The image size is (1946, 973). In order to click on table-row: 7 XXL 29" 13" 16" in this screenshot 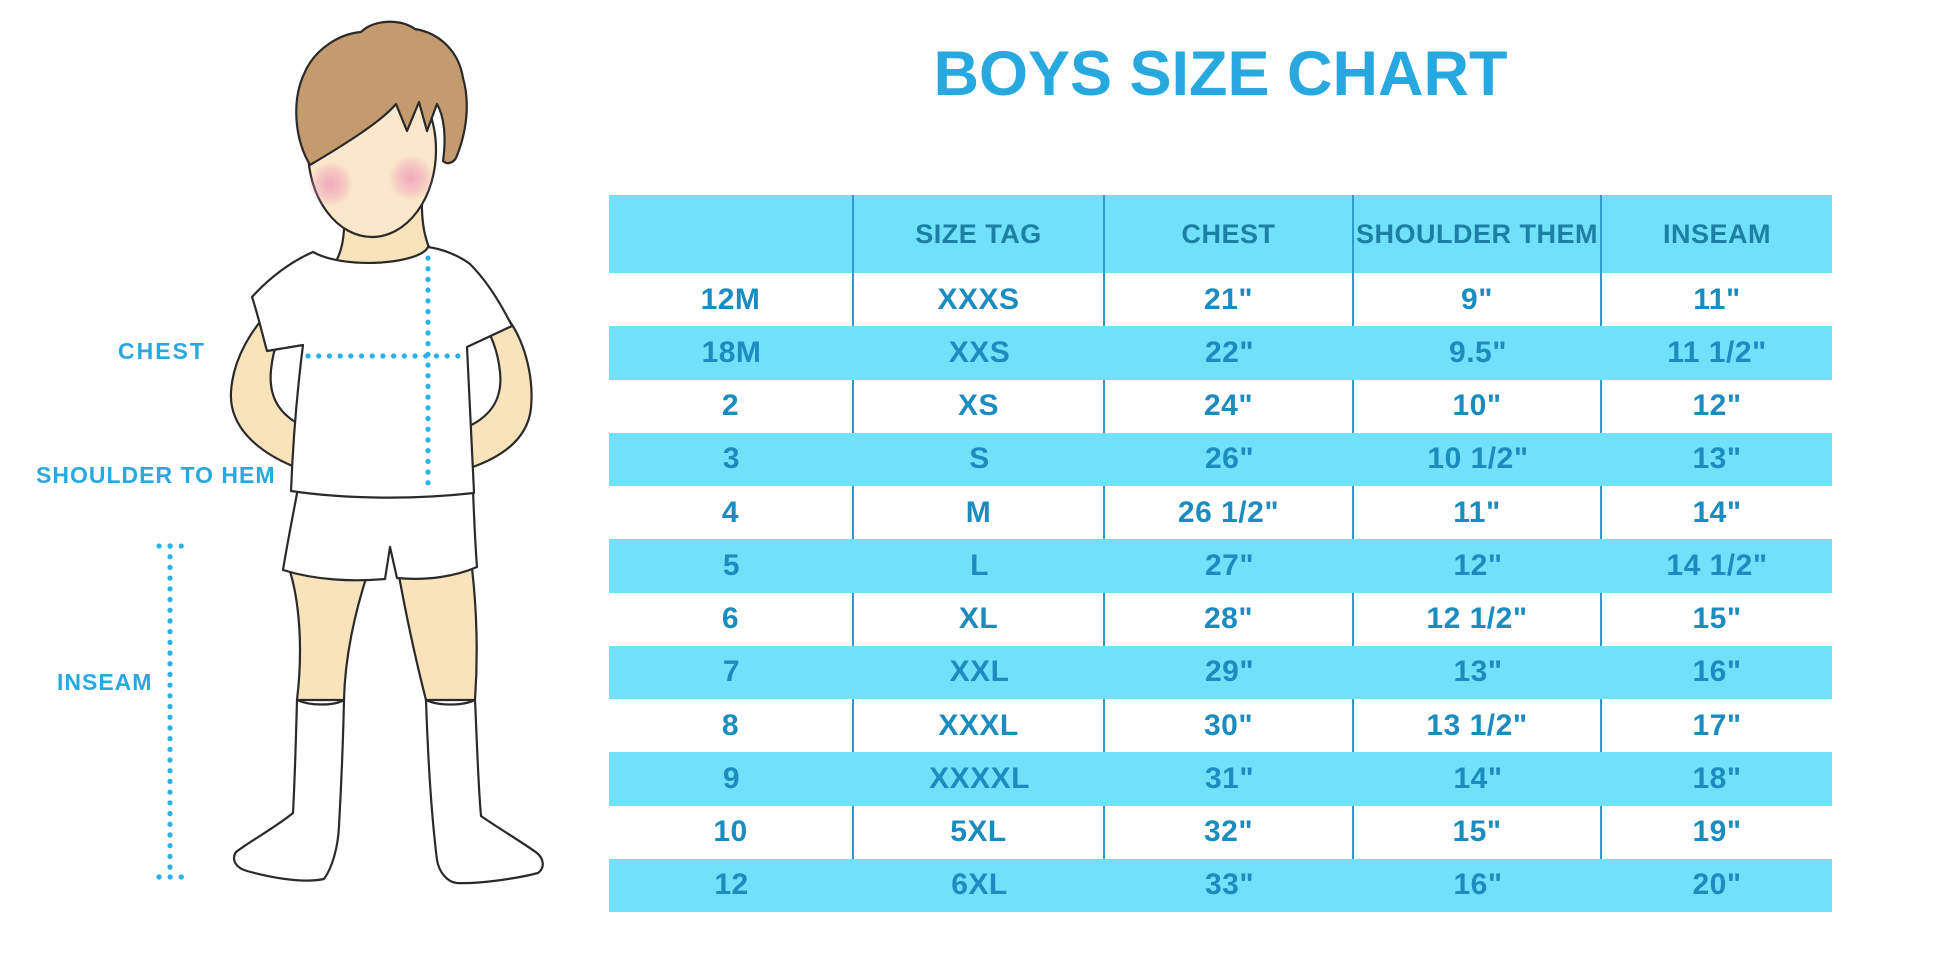, I will do `click(1220, 672)`.